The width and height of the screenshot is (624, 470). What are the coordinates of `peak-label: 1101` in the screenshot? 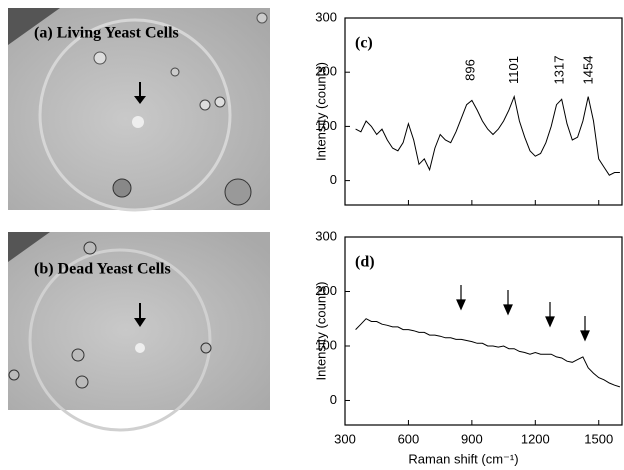 It's located at (513, 70).